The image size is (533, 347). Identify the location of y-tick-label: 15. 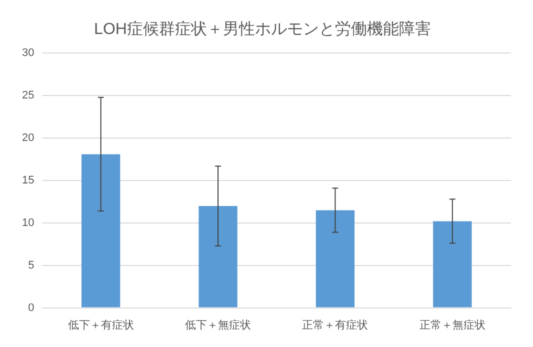
(28, 180).